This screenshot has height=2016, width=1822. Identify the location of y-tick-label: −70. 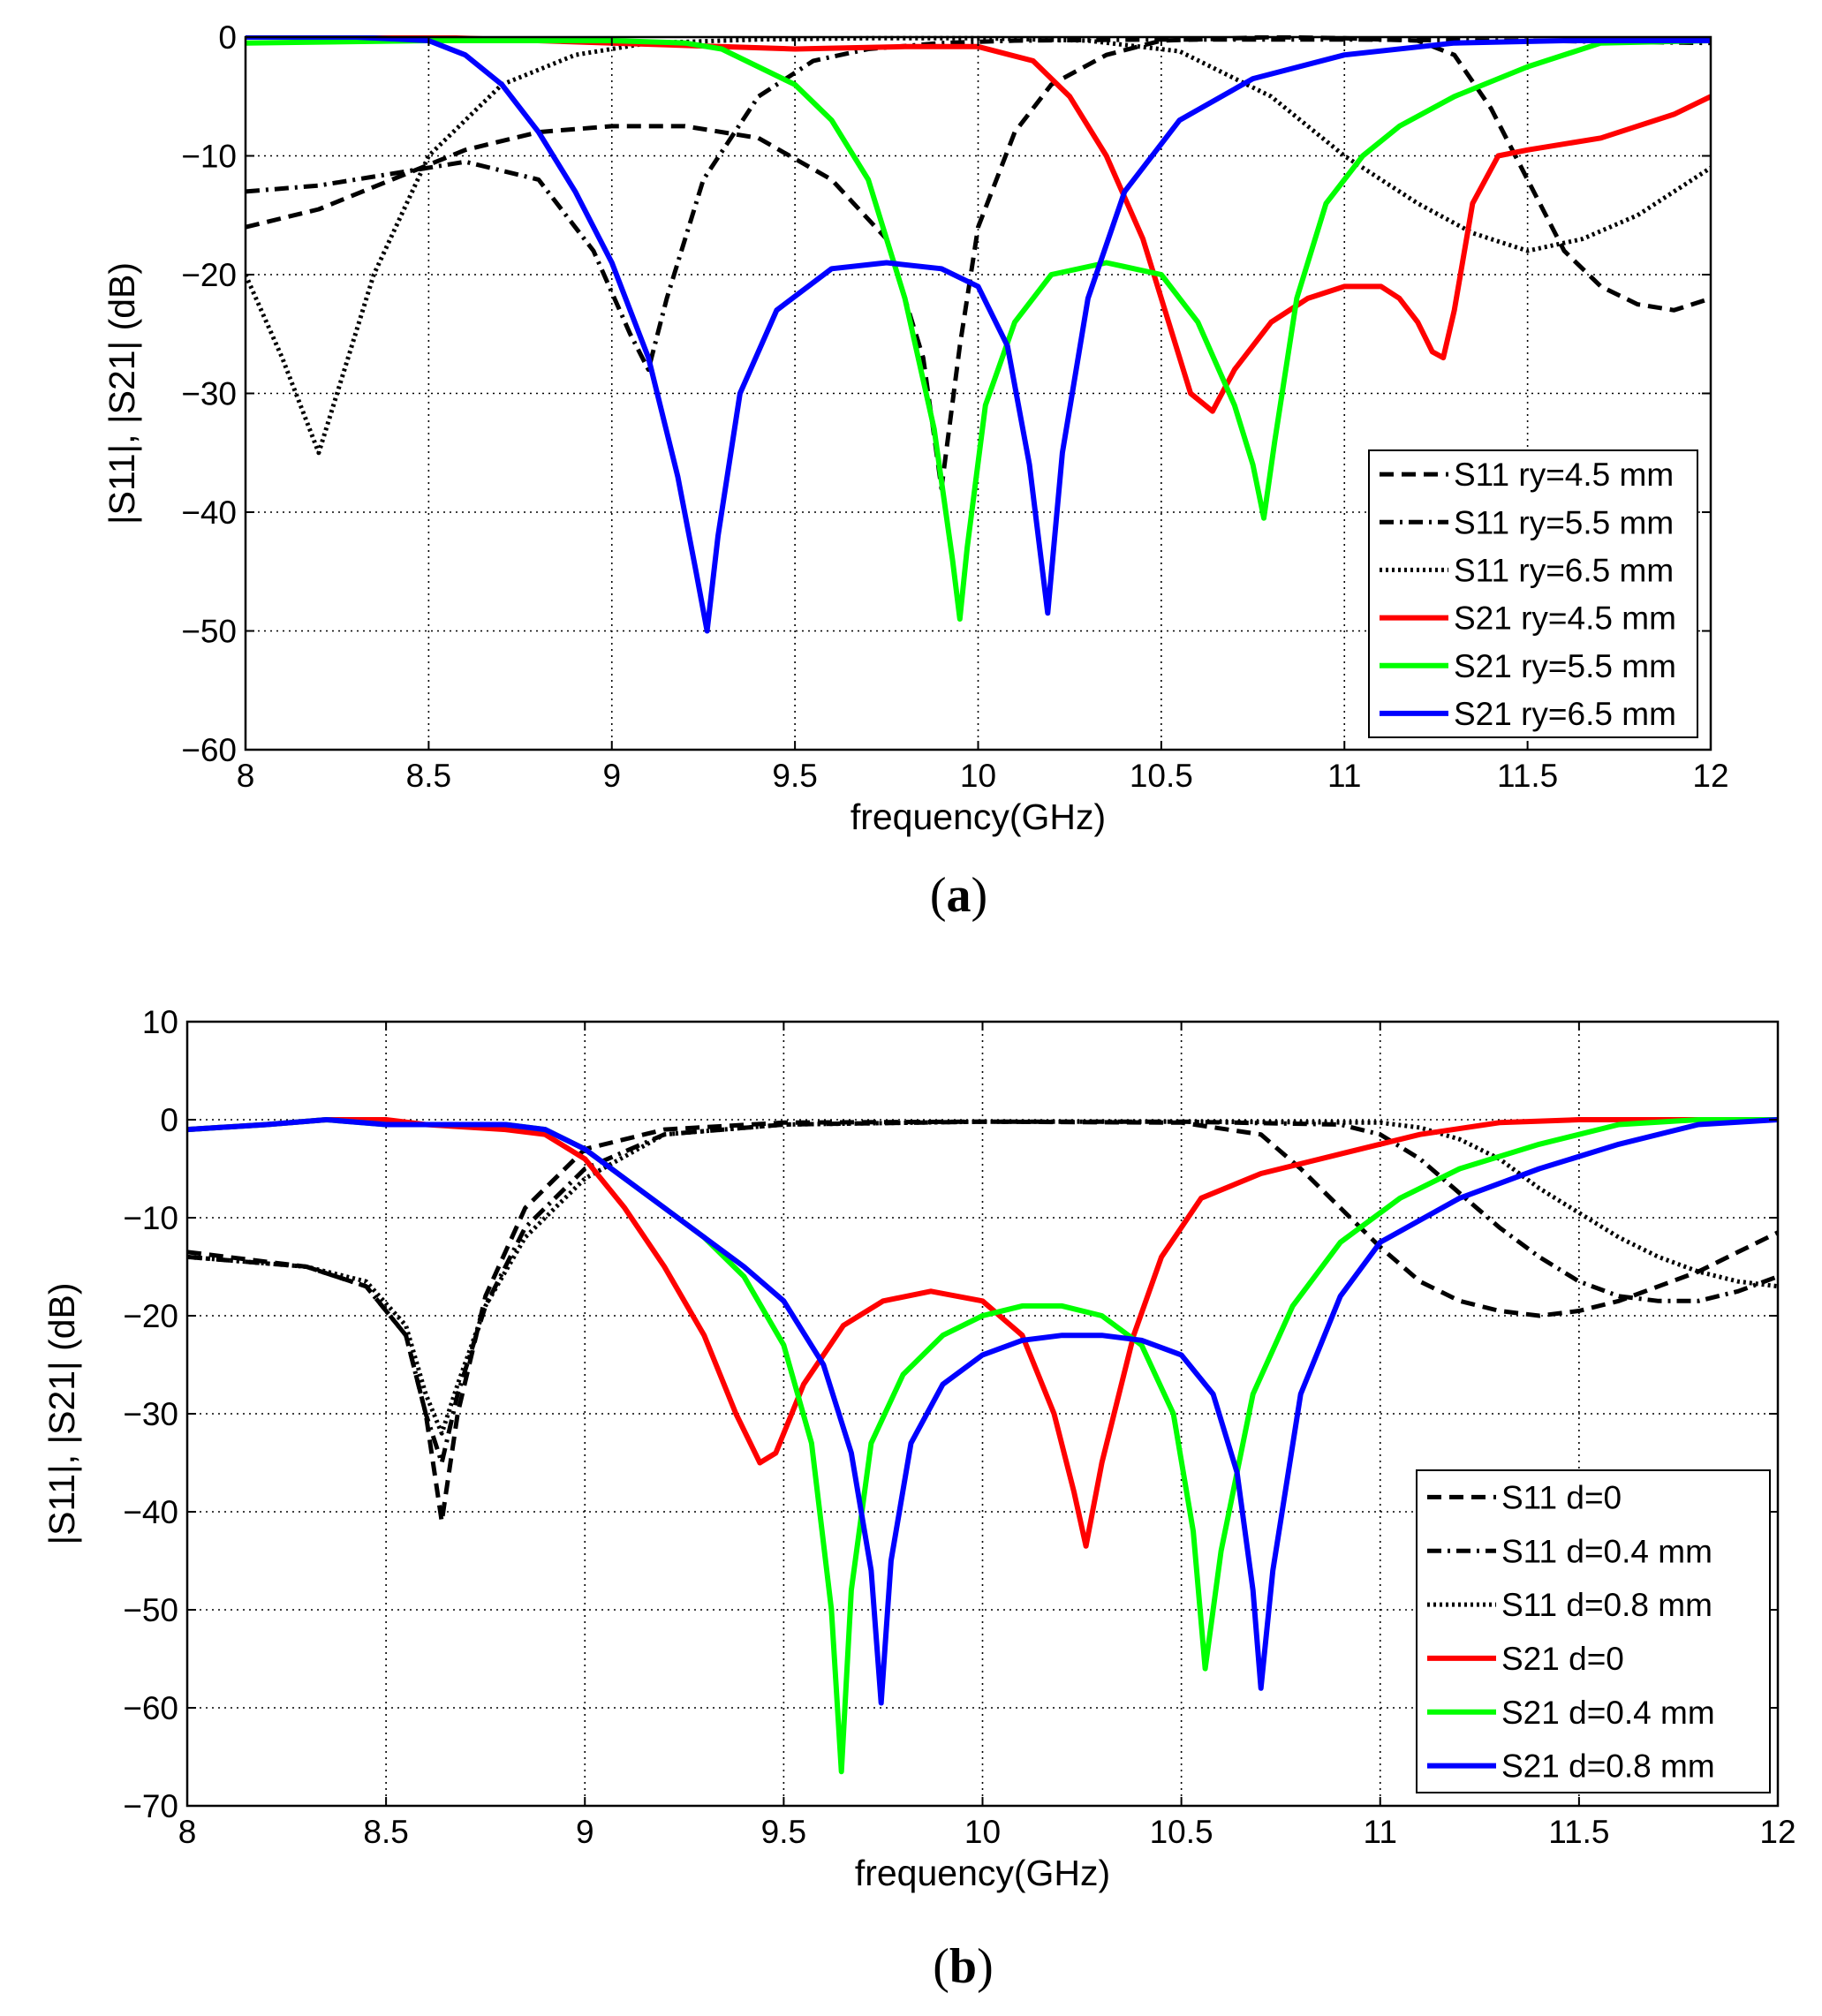
(150, 1806).